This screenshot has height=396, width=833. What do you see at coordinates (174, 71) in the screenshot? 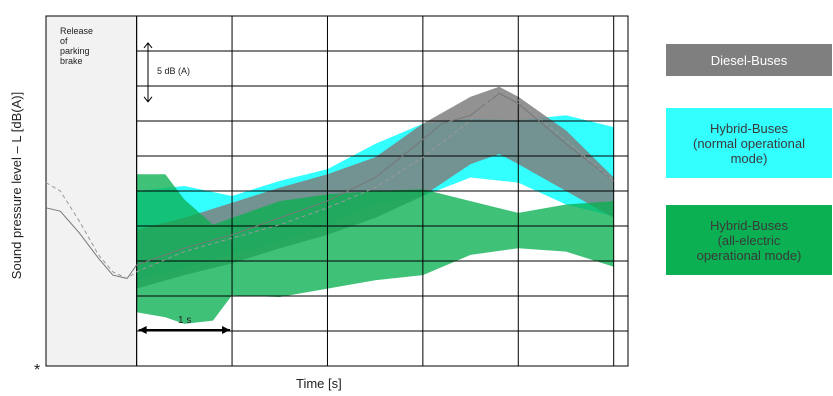
I see `scale-5db-label: 5 dB (A)` at bounding box center [174, 71].